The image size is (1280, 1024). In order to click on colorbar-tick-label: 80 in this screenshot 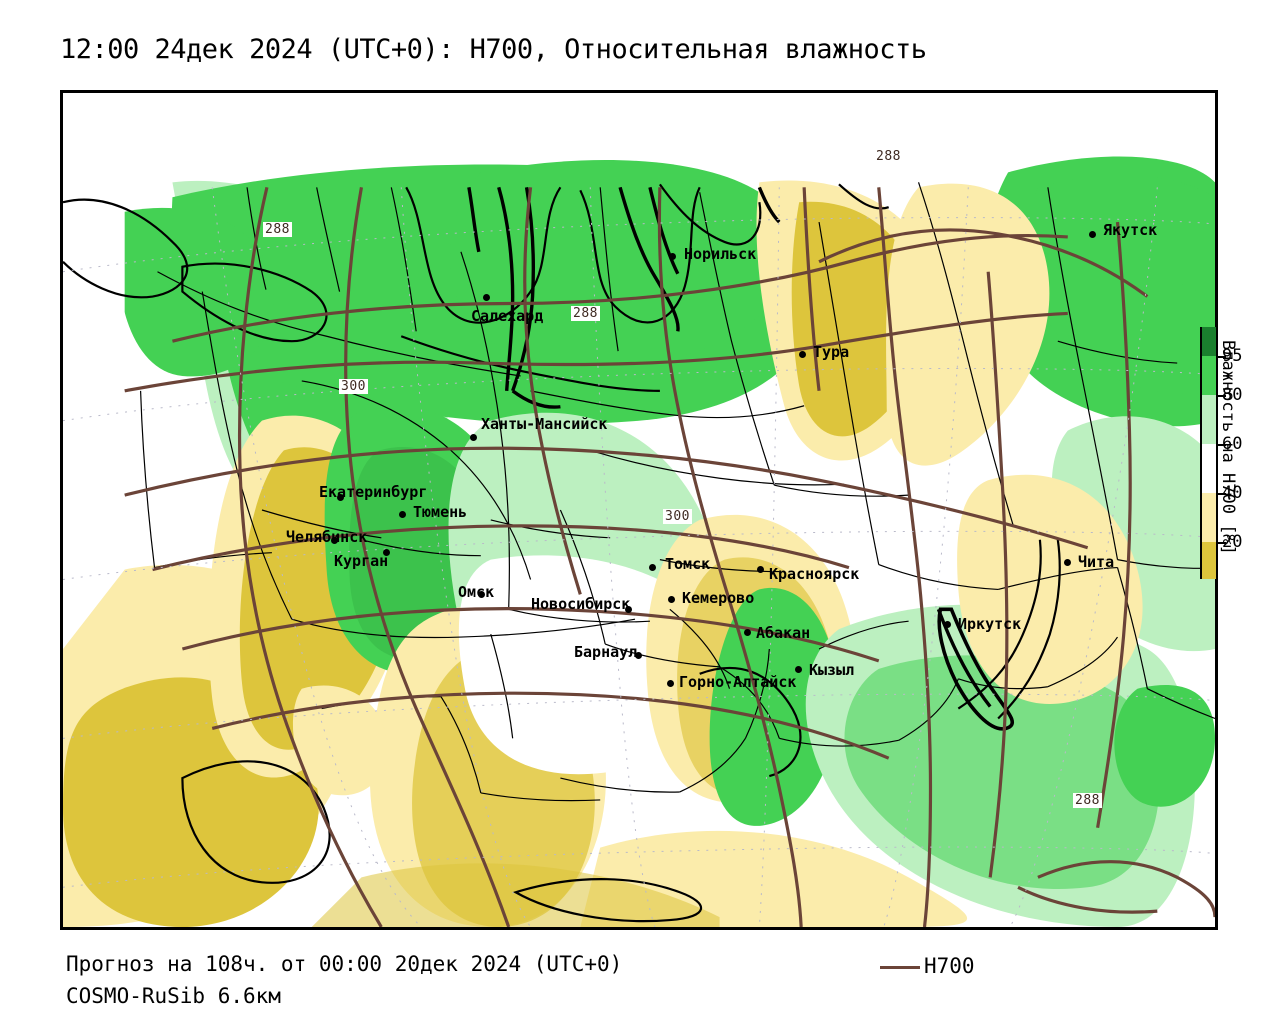, I will do `click(1232, 395)`.